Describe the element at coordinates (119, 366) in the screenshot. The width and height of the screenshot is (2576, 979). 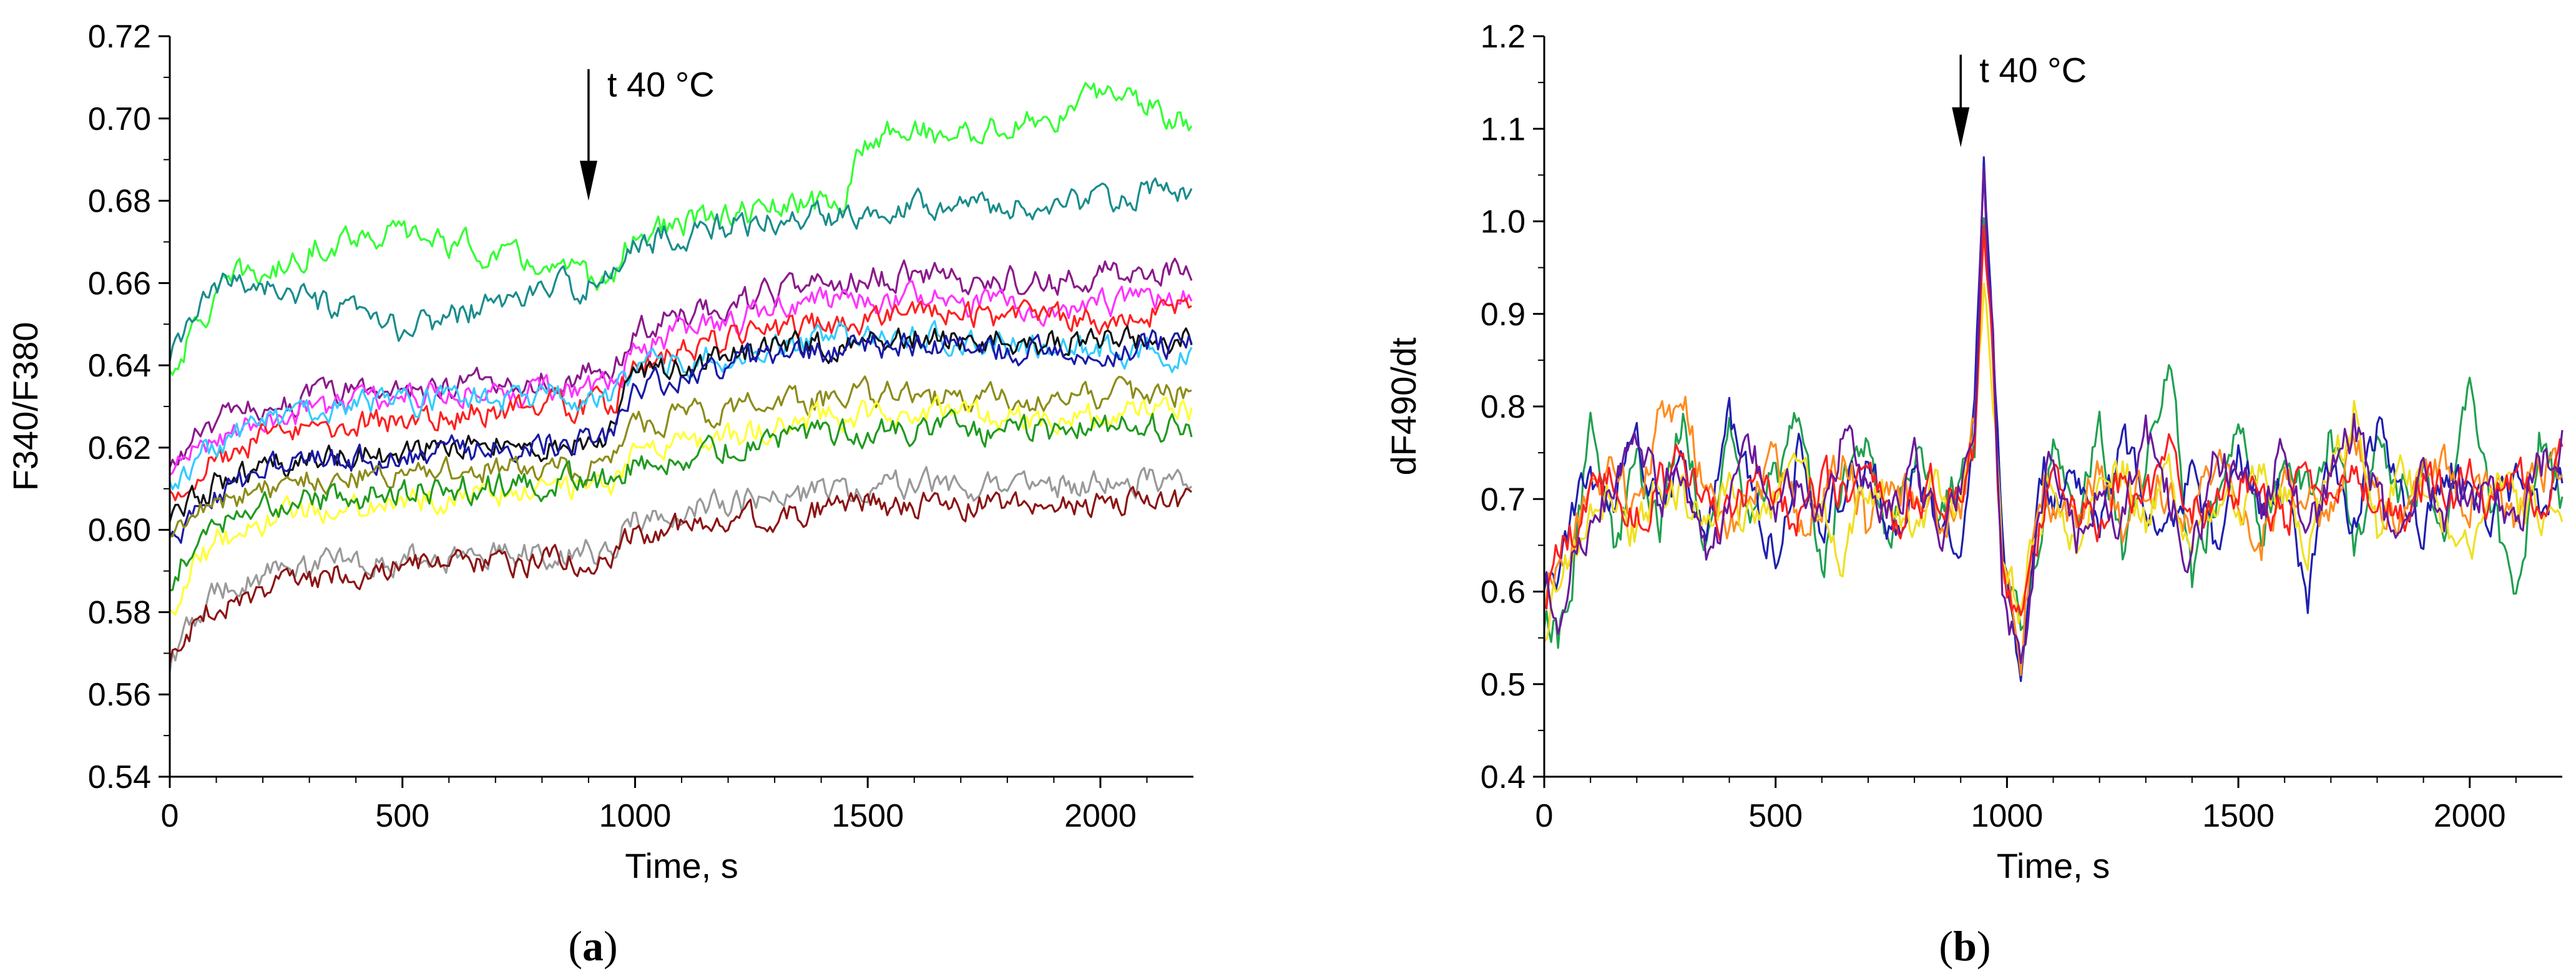
I see `y-tick-label: 0.64` at that location.